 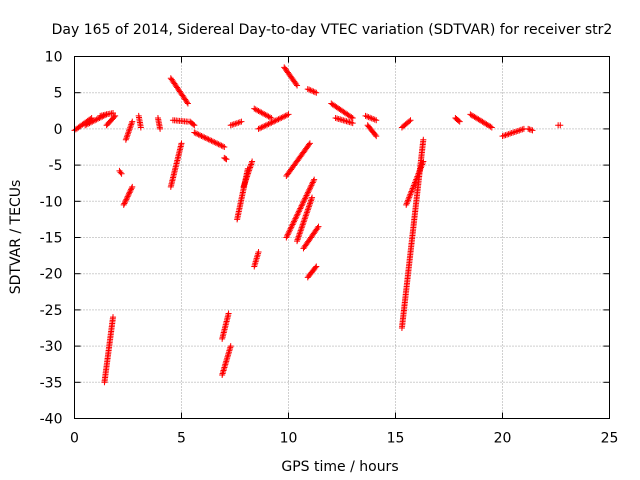 I want to click on y-tick-label: -20, so click(x=51, y=275).